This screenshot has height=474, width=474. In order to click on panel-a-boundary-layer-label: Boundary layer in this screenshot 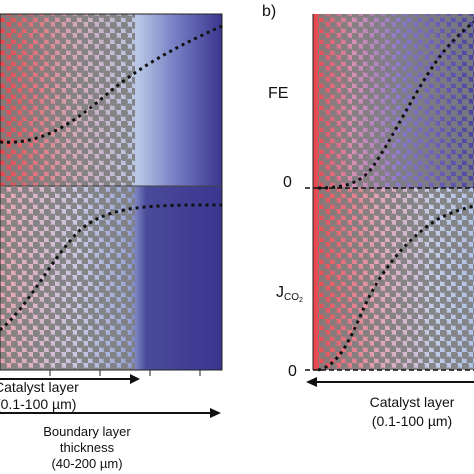, I will do `click(87, 431)`.